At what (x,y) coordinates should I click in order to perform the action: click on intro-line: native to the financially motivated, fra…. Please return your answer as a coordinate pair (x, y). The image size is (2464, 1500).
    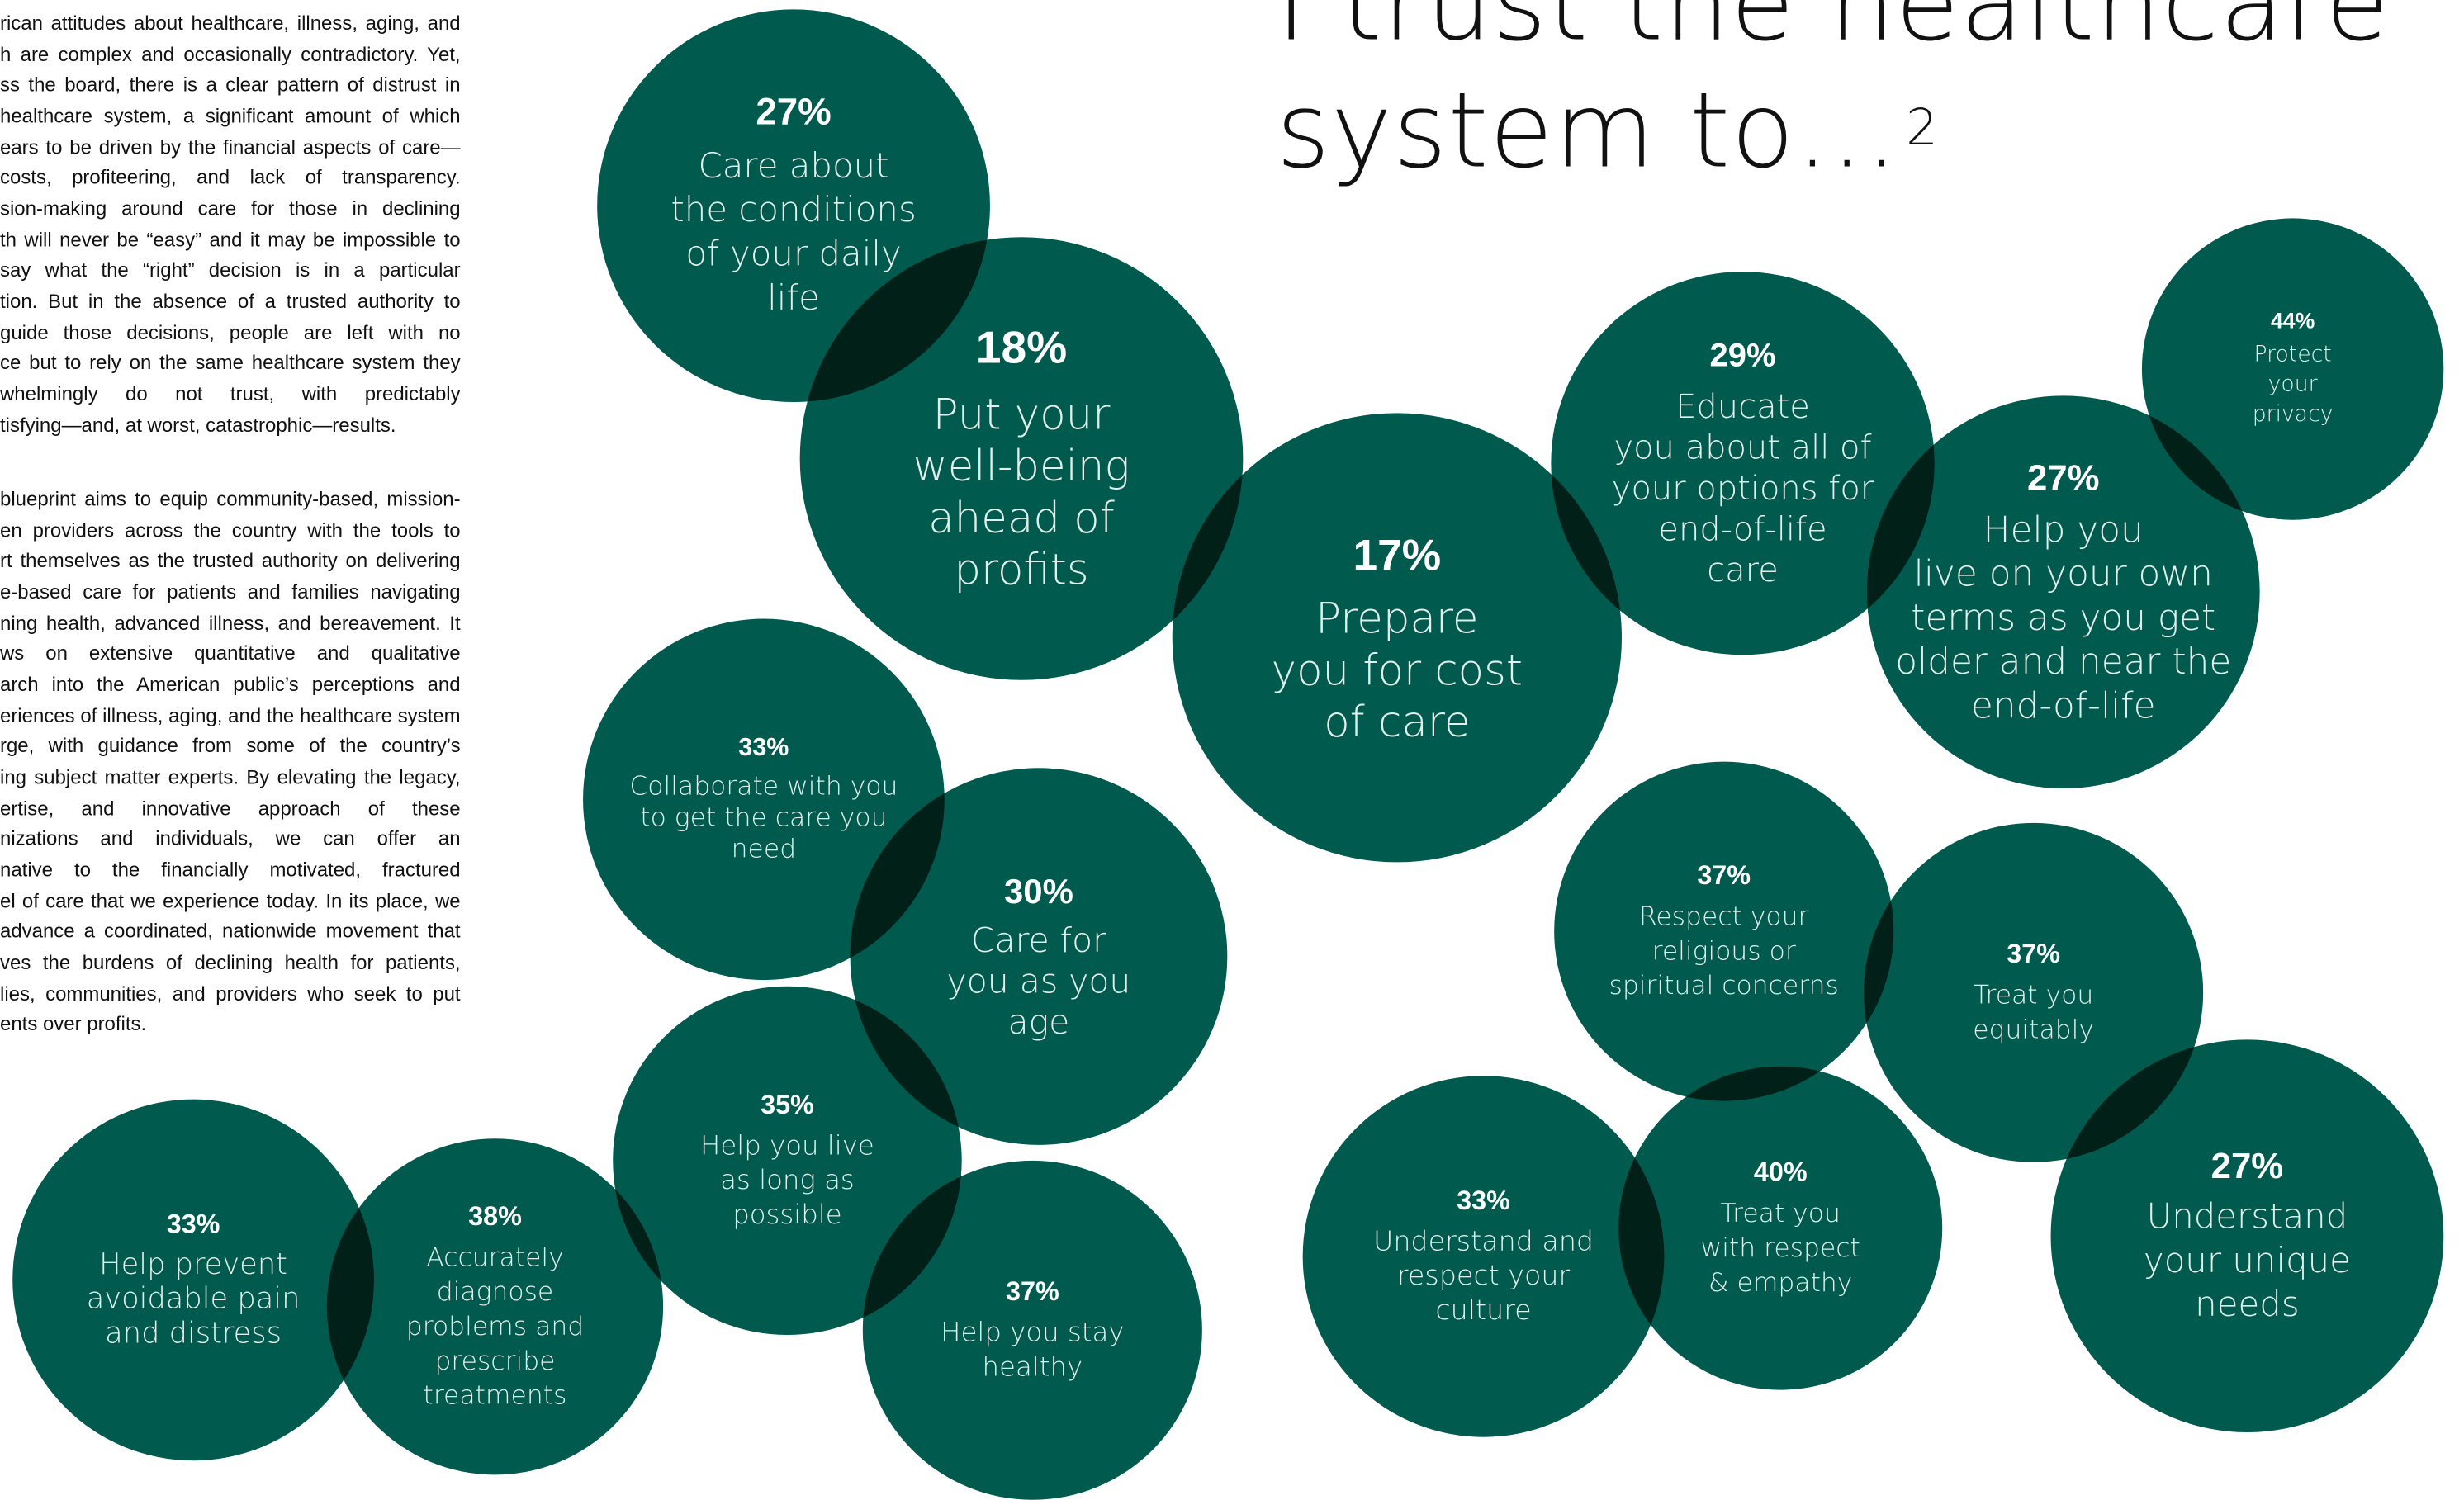
    Looking at the image, I should click on (231, 871).